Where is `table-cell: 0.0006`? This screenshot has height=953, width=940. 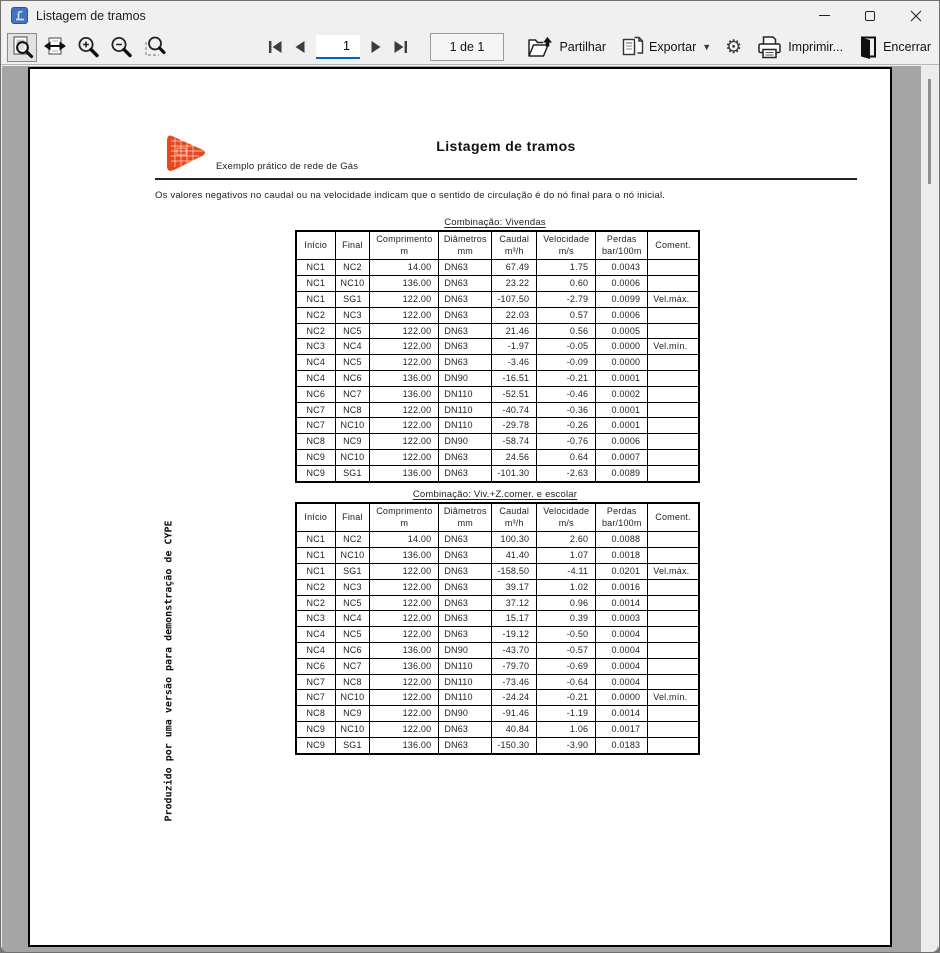
table-cell: 0.0006 is located at coordinates (622, 283).